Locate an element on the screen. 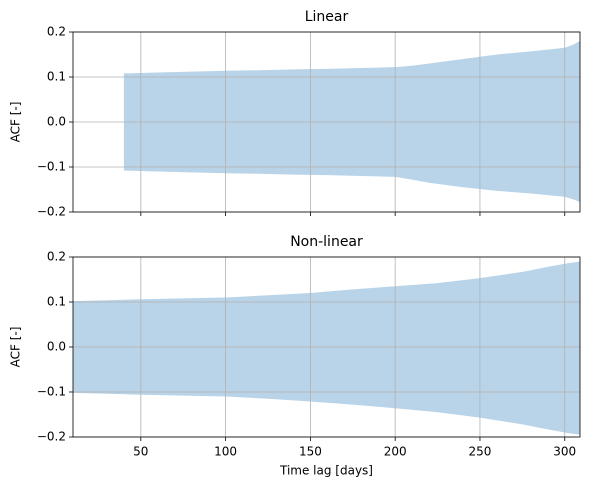 This screenshot has height=494, width=590. x-tick-label: 50 is located at coordinates (140, 452).